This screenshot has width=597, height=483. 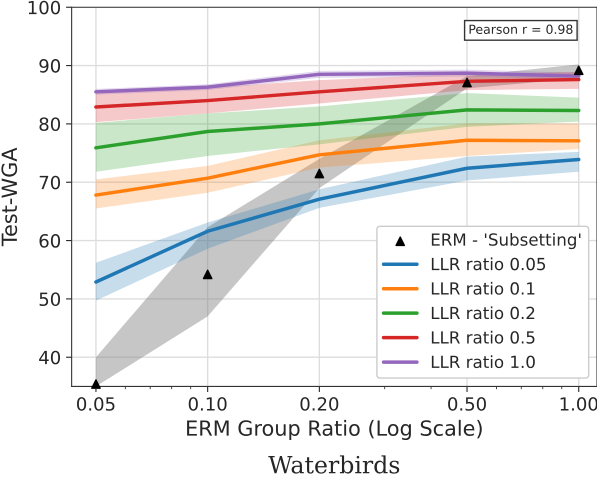 What do you see at coordinates (521, 29) in the screenshot?
I see `annotation: Pearson r = 0.98` at bounding box center [521, 29].